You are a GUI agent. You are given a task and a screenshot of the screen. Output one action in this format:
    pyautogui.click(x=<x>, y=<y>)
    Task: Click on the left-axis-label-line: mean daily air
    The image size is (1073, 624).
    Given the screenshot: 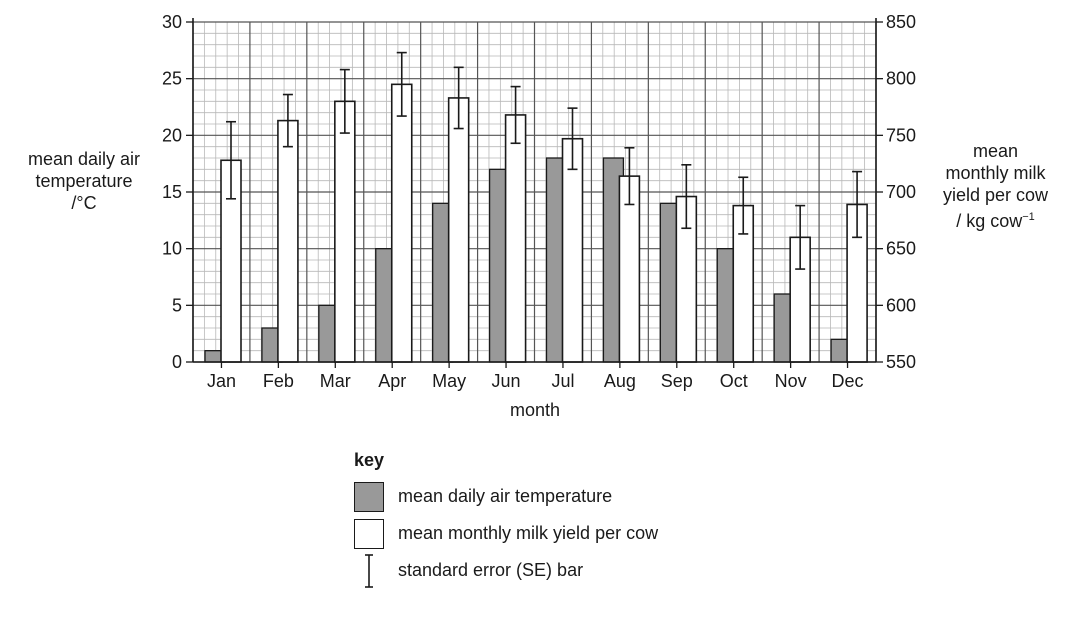 What is the action you would take?
    pyautogui.click(x=84, y=159)
    